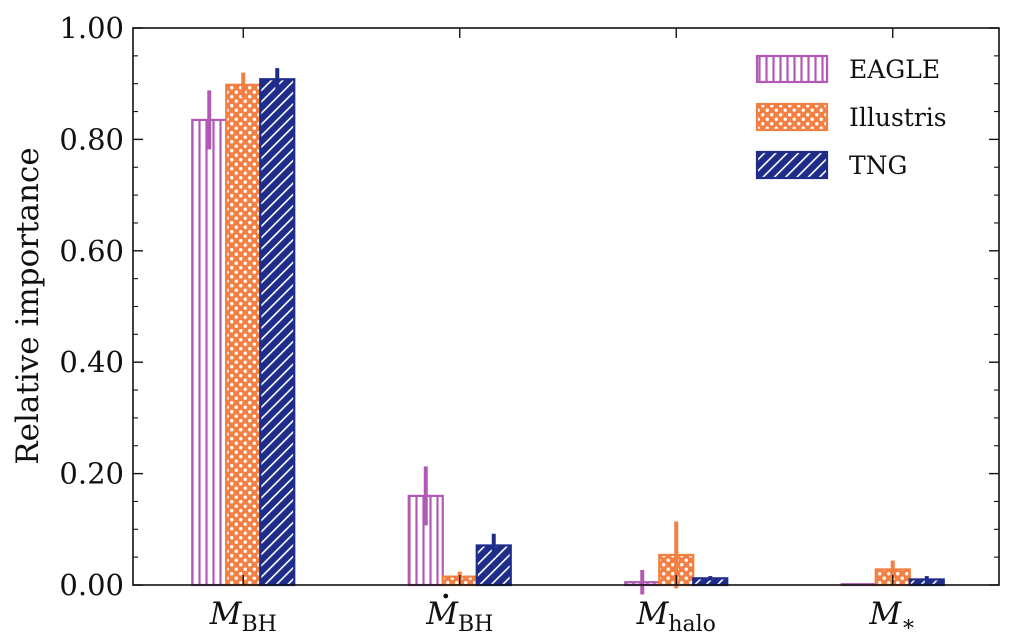 The width and height of the screenshot is (1024, 644). Describe the element at coordinates (908, 624) in the screenshot. I see `x-category-sub: ∗` at that location.